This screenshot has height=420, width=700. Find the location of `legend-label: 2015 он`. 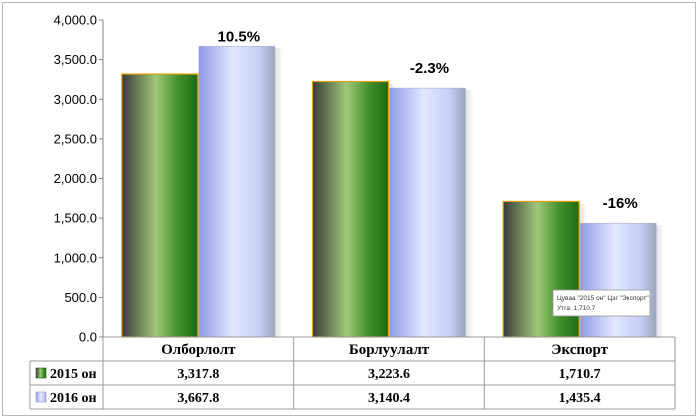

legend-label: 2015 он is located at coordinates (73, 374).